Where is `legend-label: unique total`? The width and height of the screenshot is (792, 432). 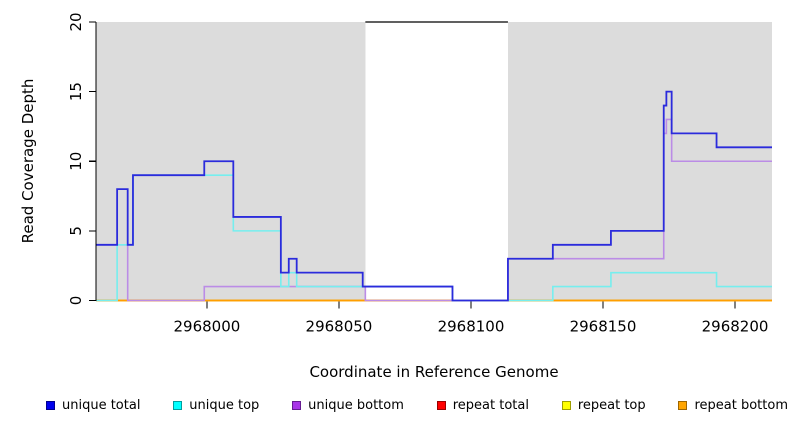
legend-label: unique total is located at coordinates (101, 405).